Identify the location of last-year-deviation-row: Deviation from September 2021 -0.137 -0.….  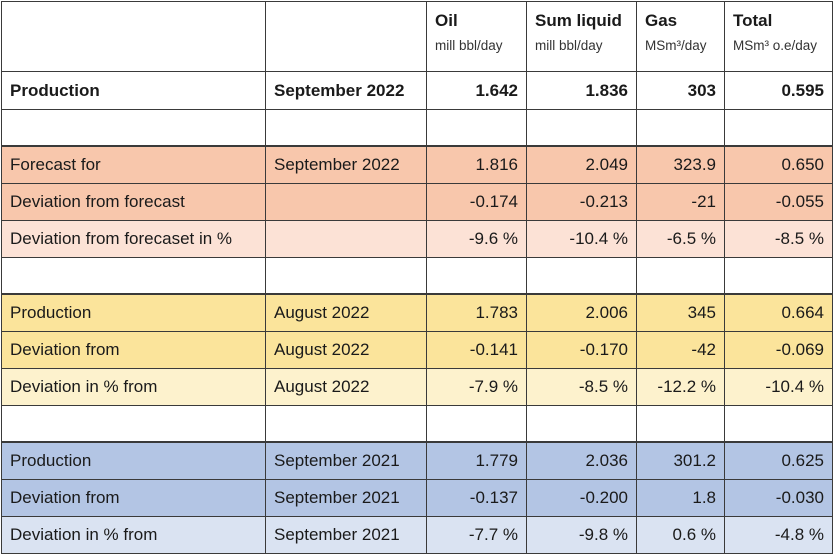
(417, 498).